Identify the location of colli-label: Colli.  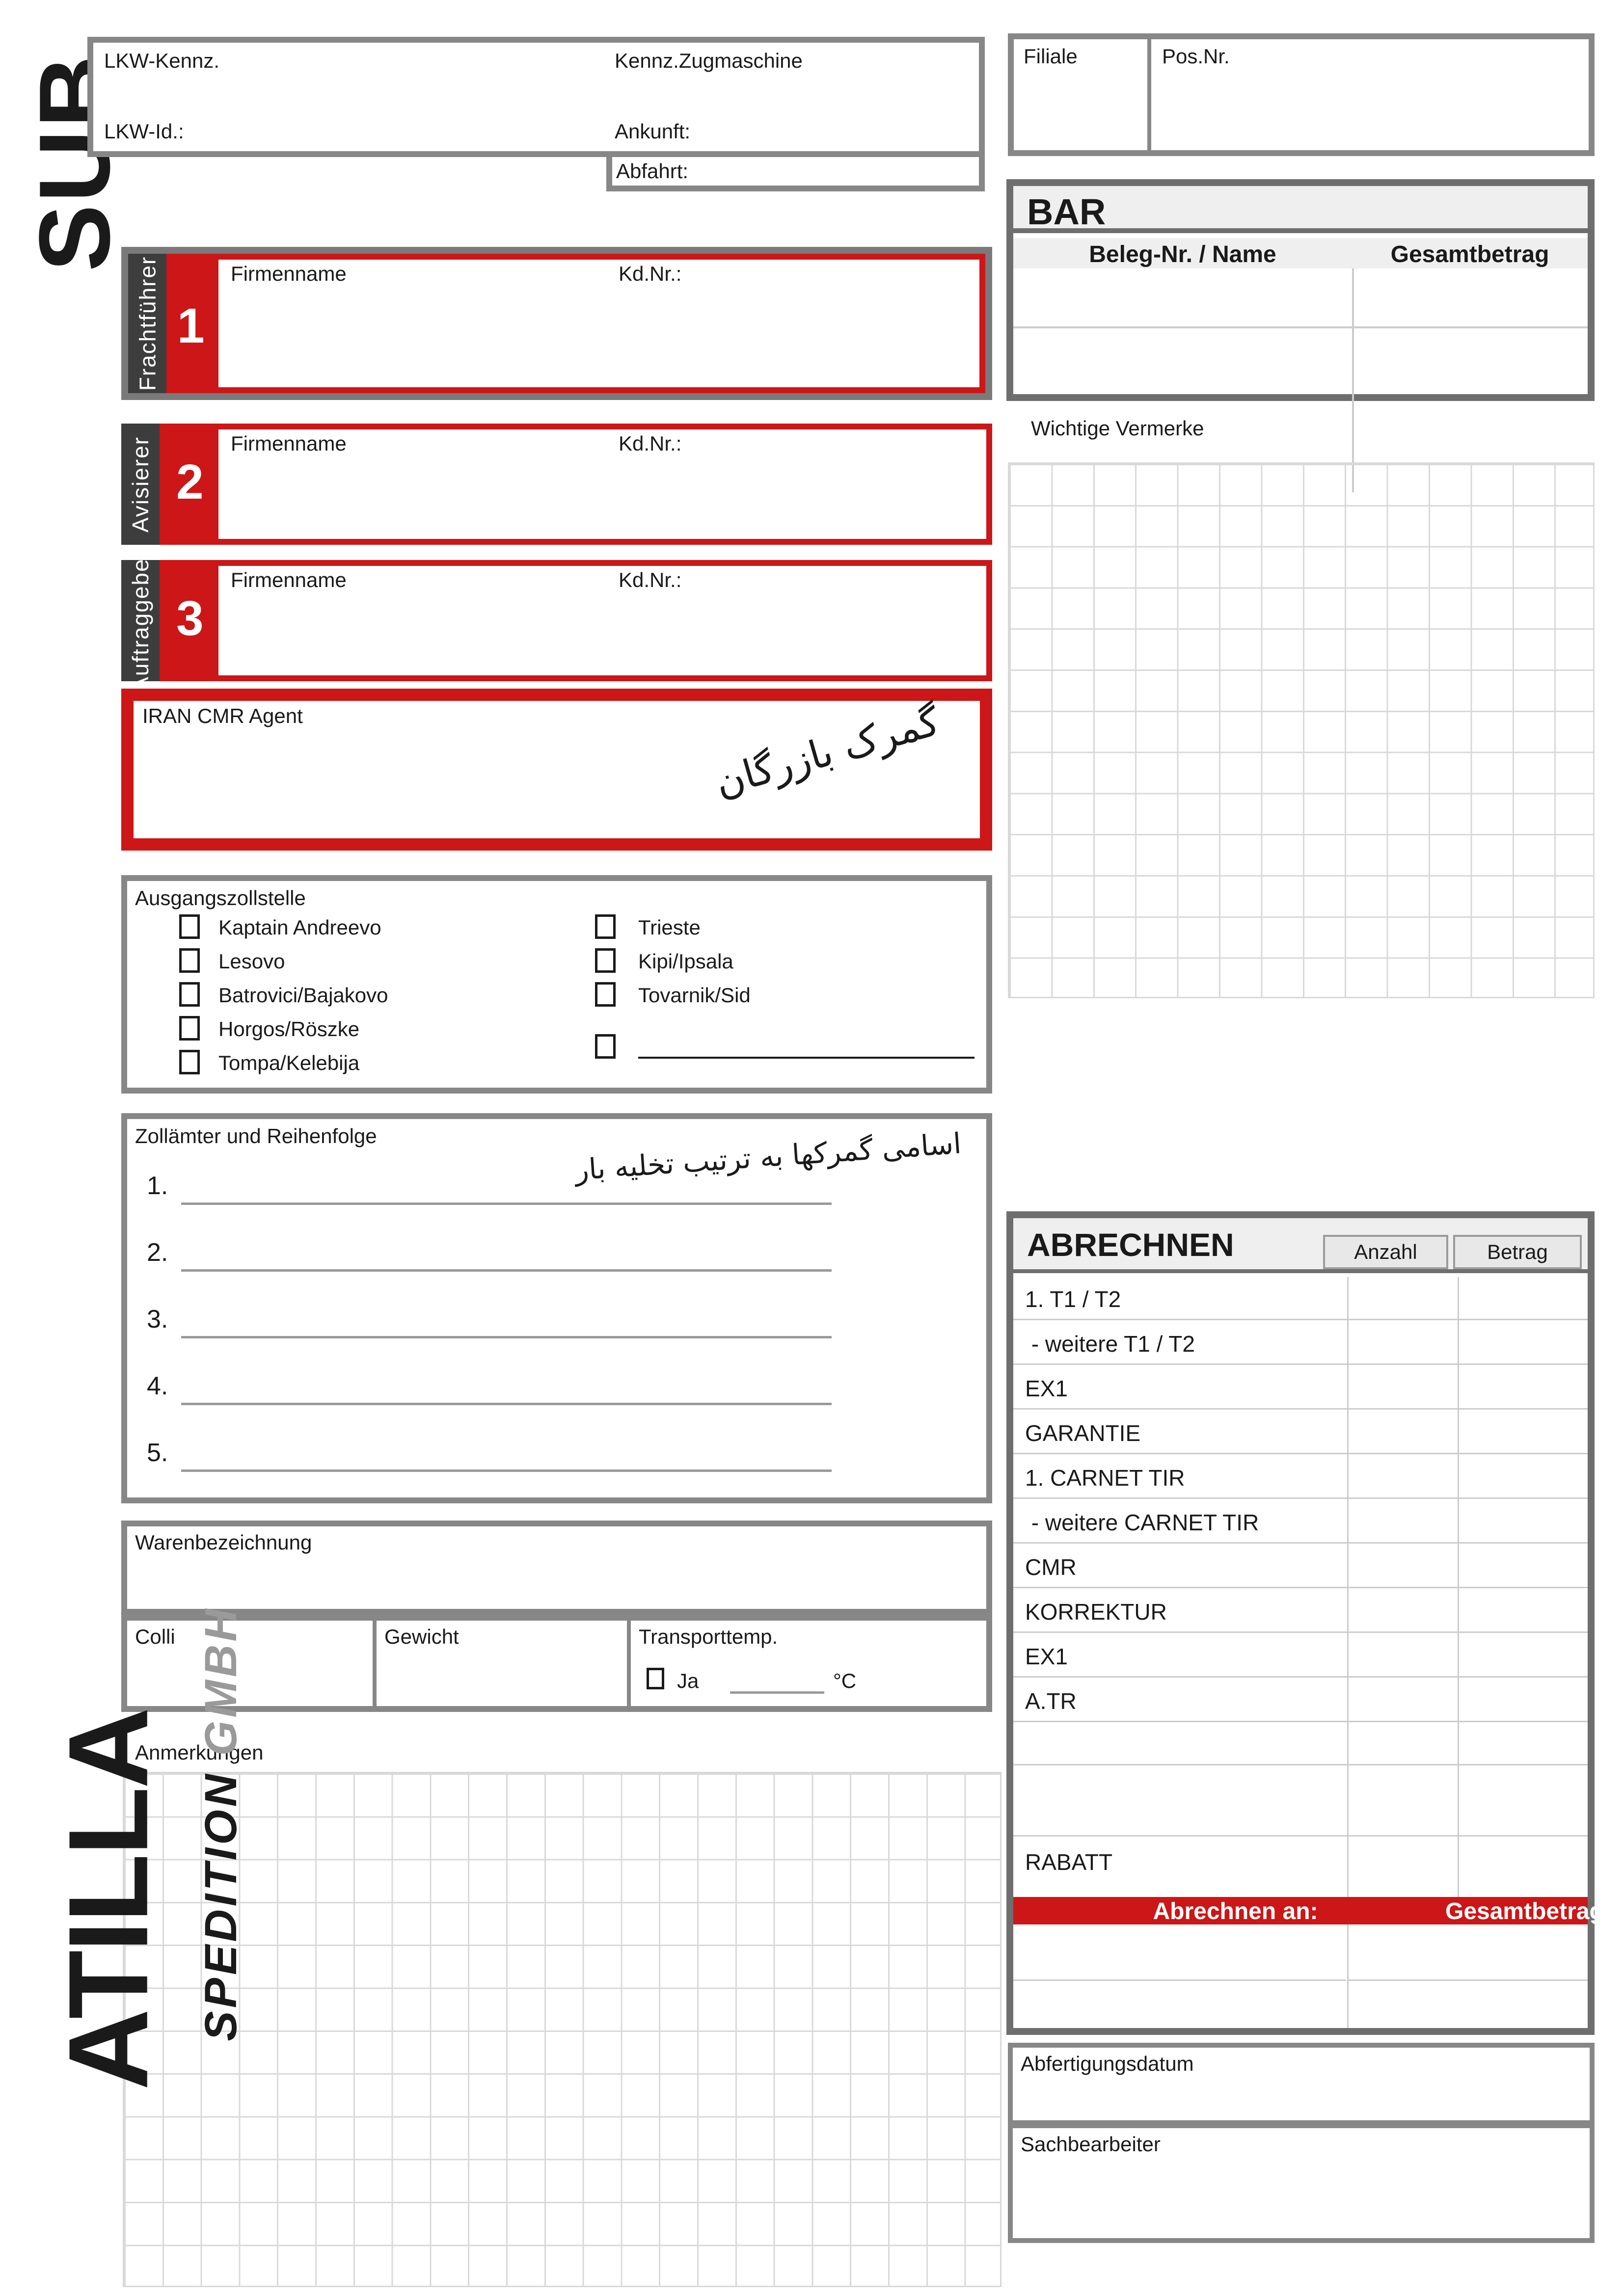
(155, 1636).